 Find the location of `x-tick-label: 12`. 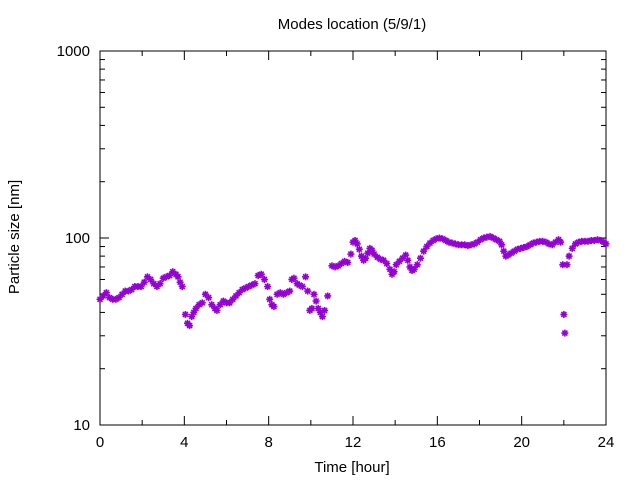

x-tick-label: 12 is located at coordinates (353, 442).